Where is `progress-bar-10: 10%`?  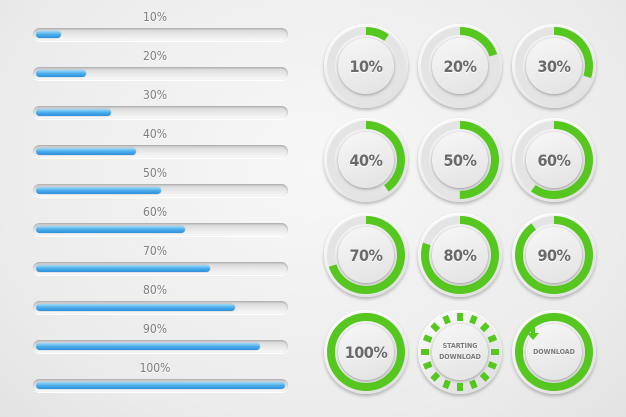
progress-bar-10: 10% is located at coordinates (155, 30).